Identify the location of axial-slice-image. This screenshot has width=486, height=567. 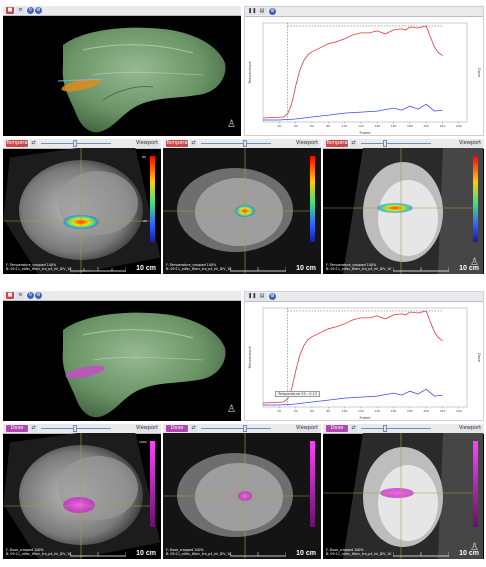
(82, 496).